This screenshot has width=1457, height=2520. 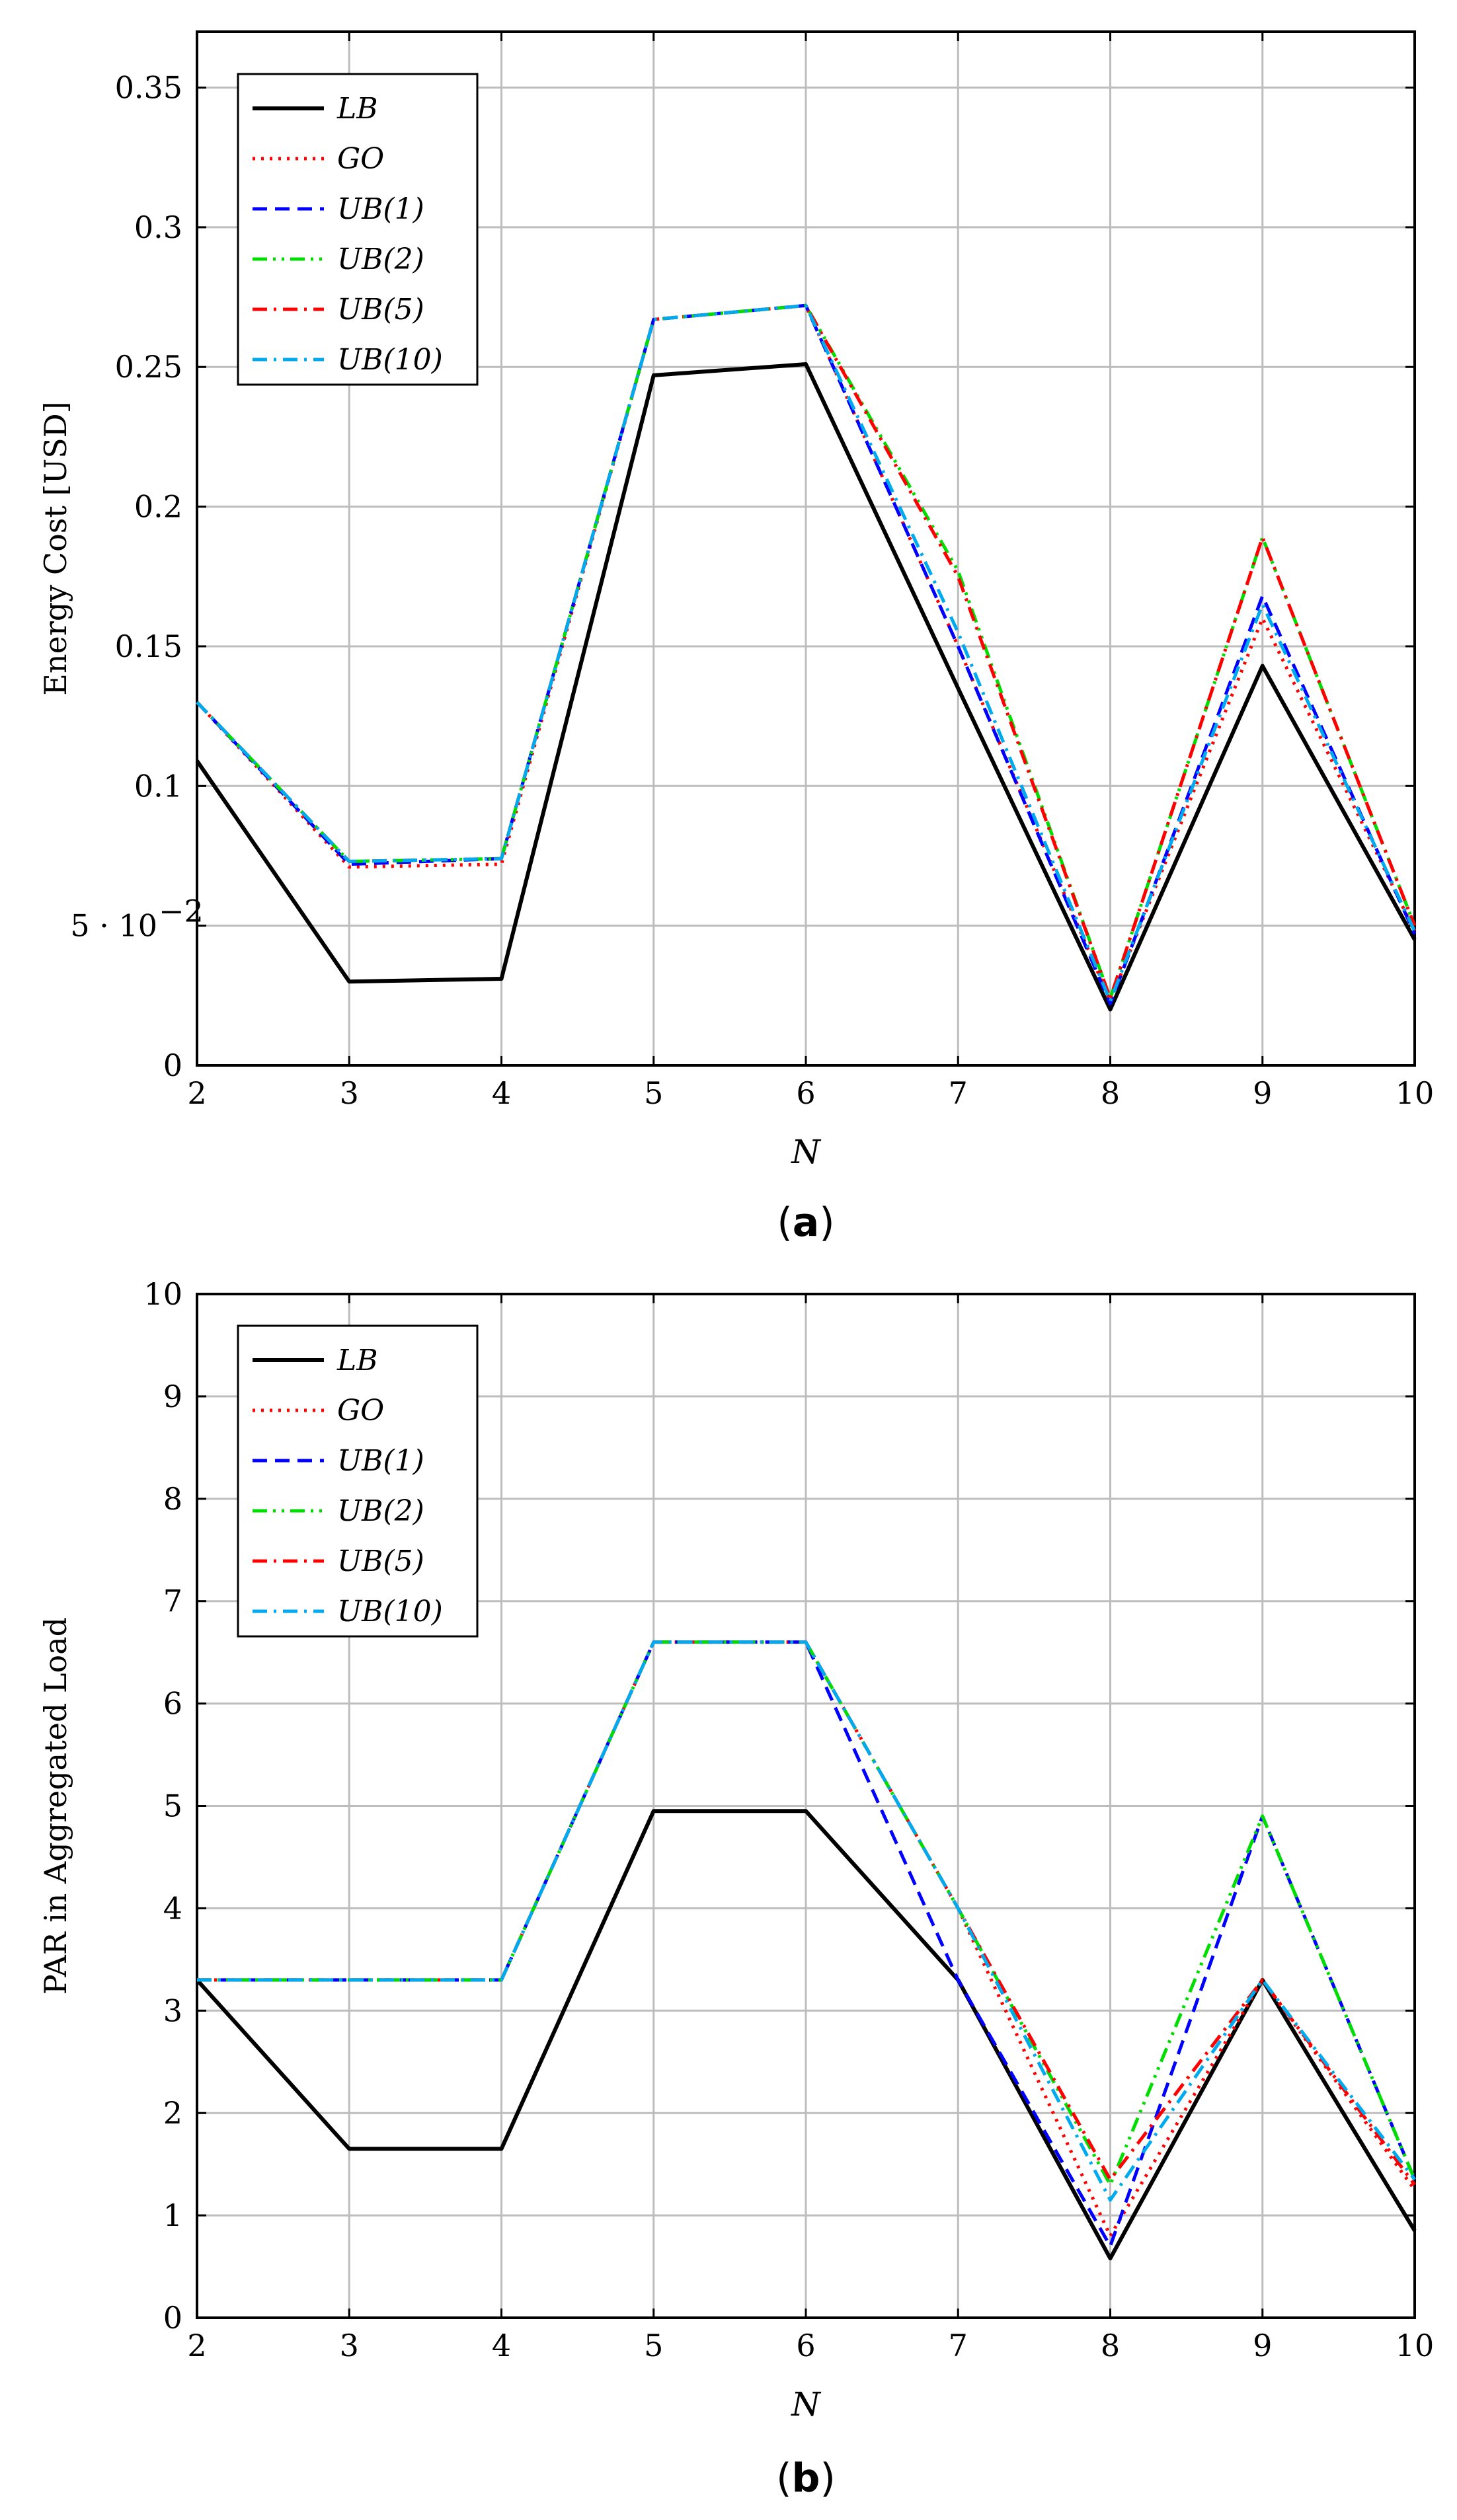 I want to click on y-tick-label: 0.15, so click(x=148, y=646).